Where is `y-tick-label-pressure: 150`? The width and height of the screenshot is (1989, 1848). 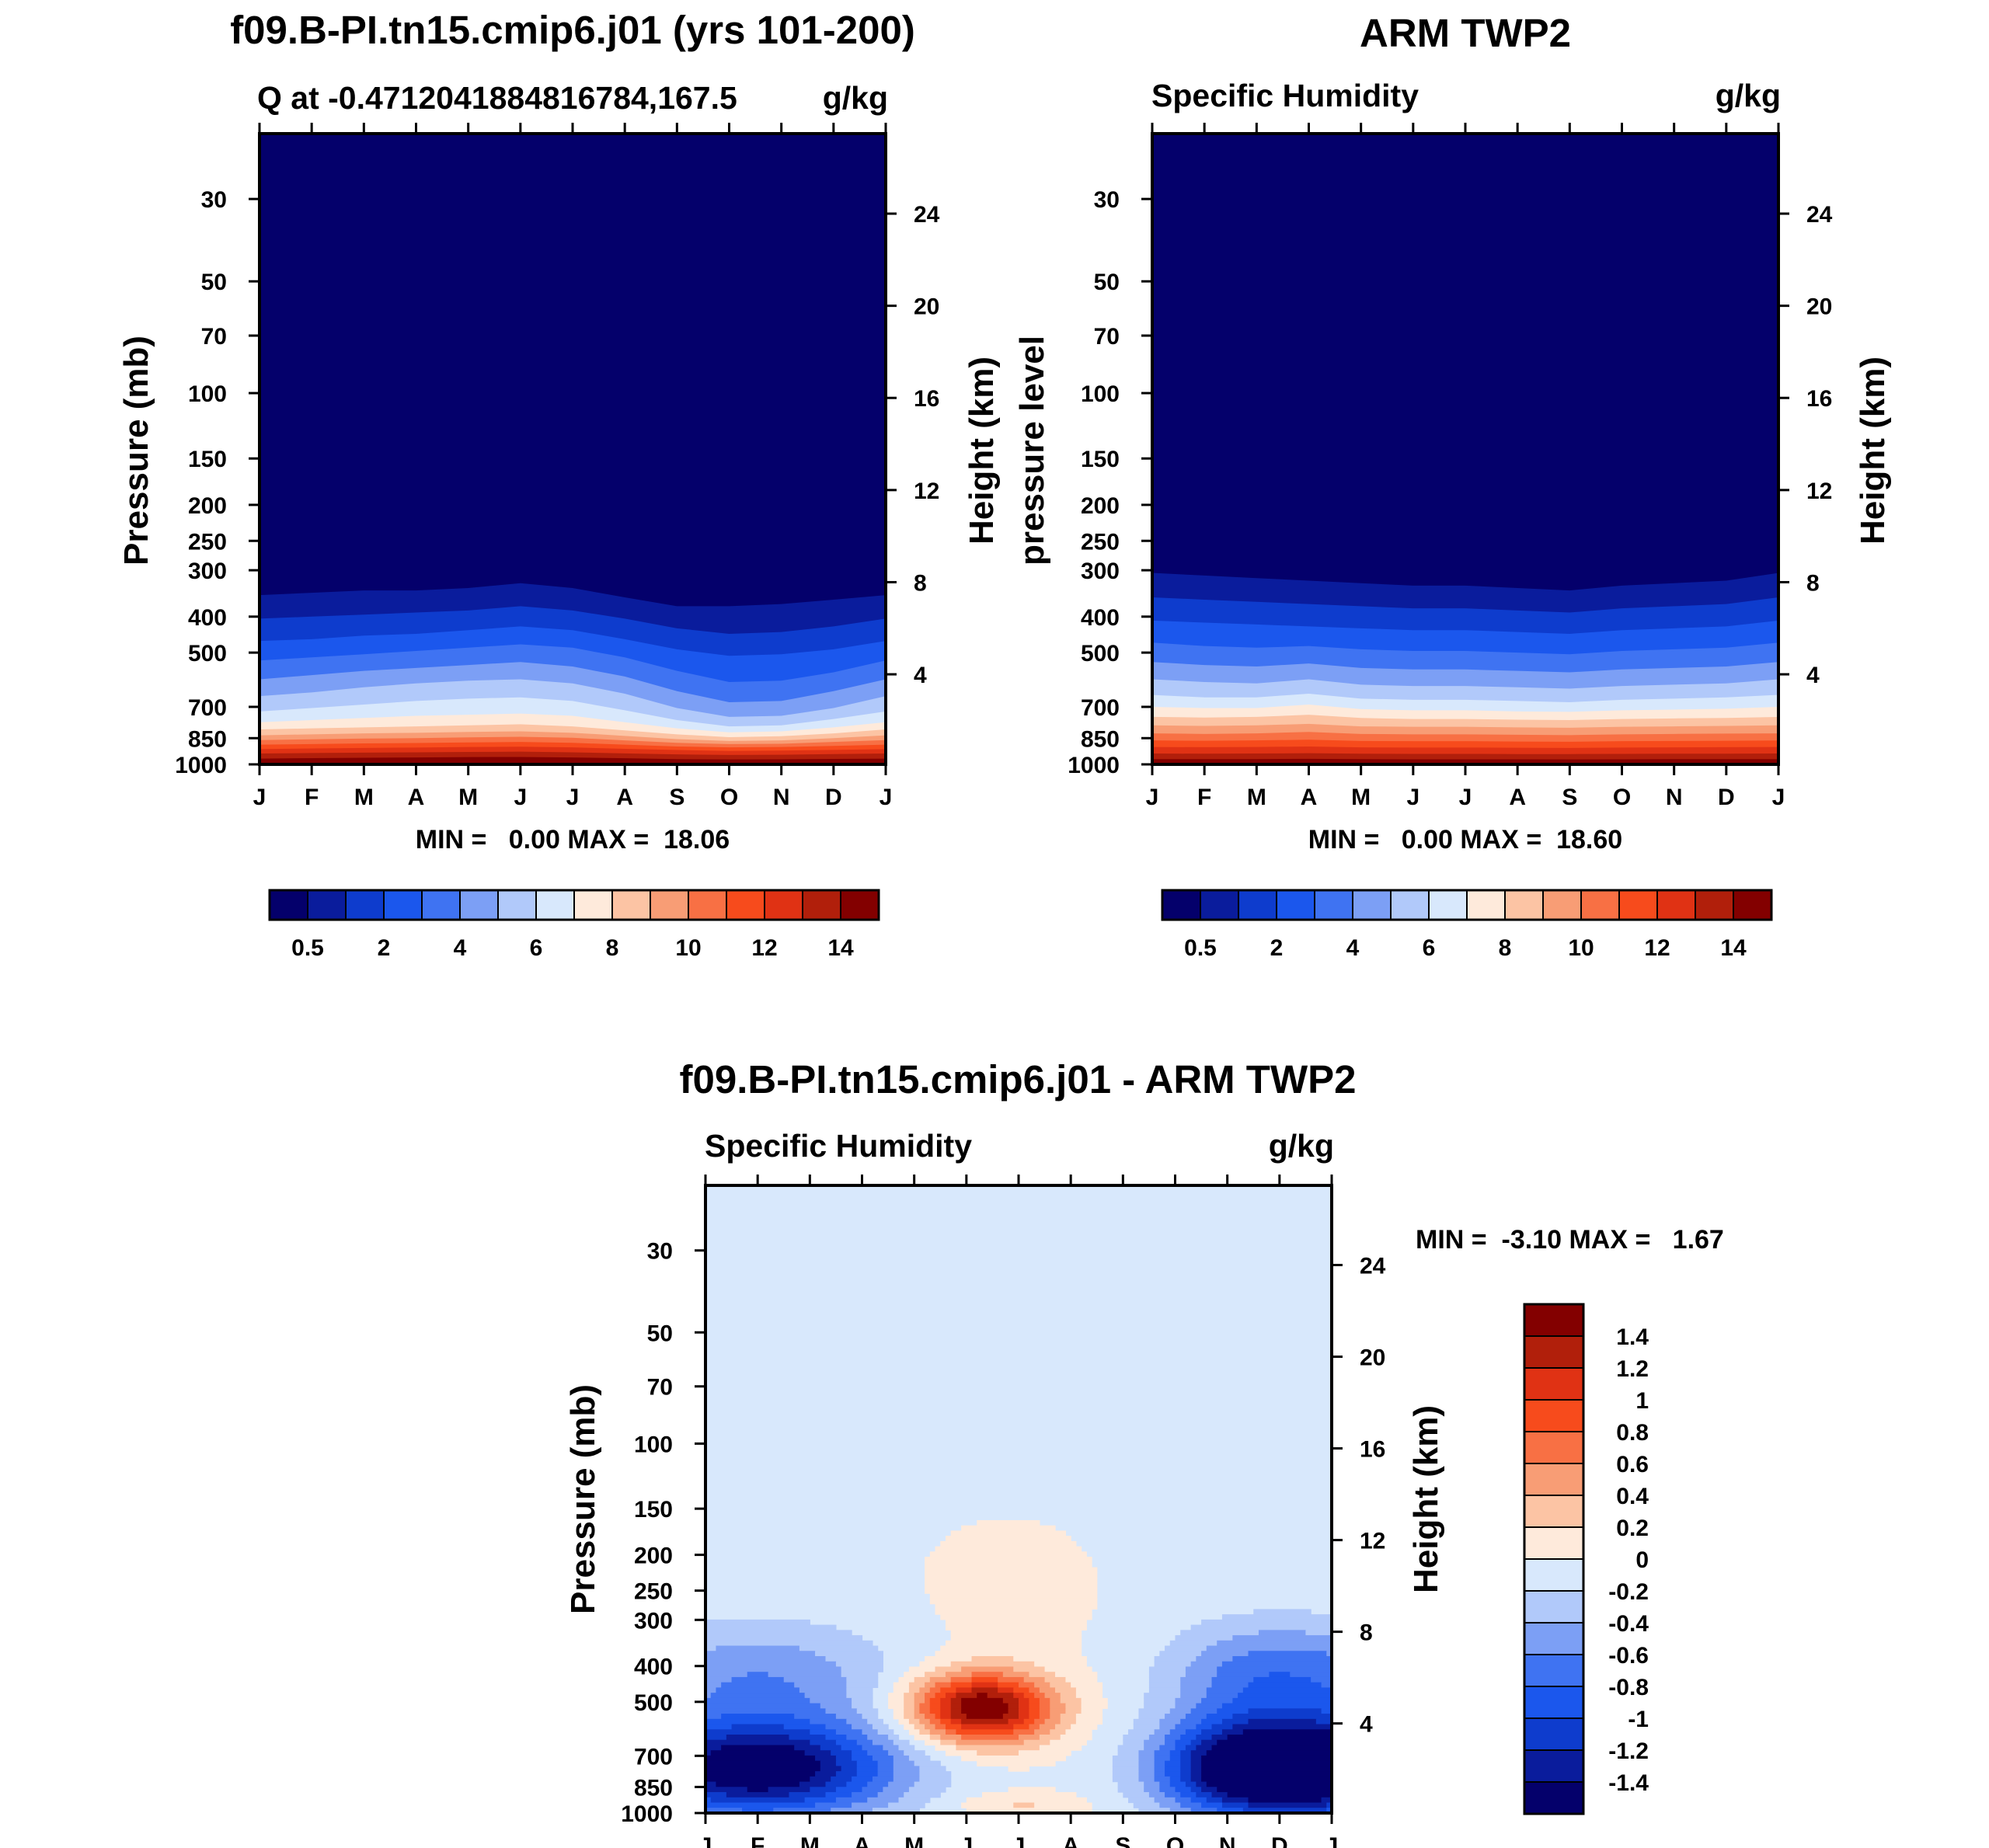 y-tick-label-pressure: 150 is located at coordinates (654, 1510).